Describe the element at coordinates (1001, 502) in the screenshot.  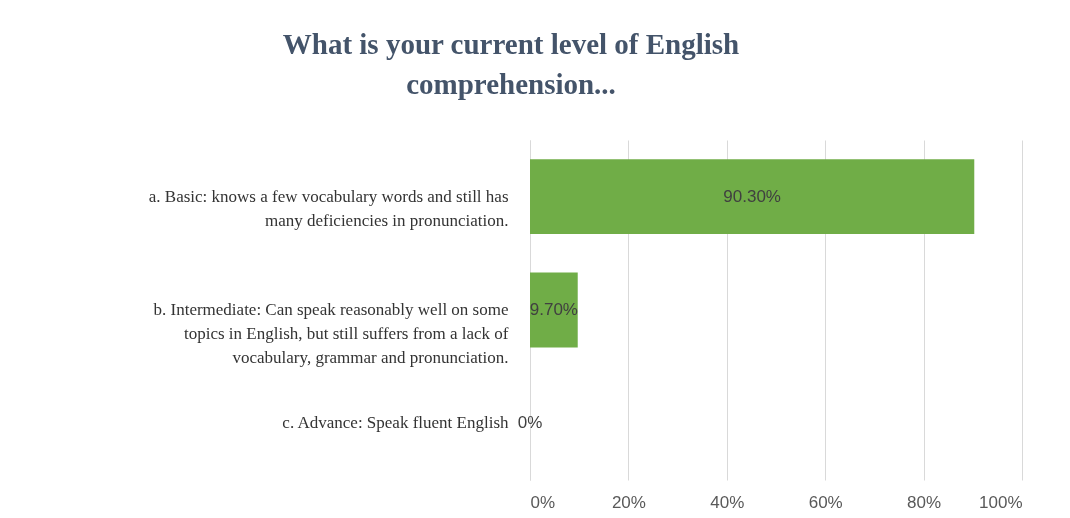
I see `x-tick-label: 100%` at that location.